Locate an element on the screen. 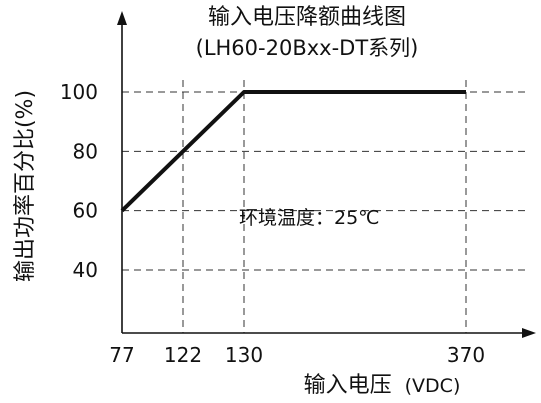 The width and height of the screenshot is (541, 403). y-axis-arrow is located at coordinates (122, 18).